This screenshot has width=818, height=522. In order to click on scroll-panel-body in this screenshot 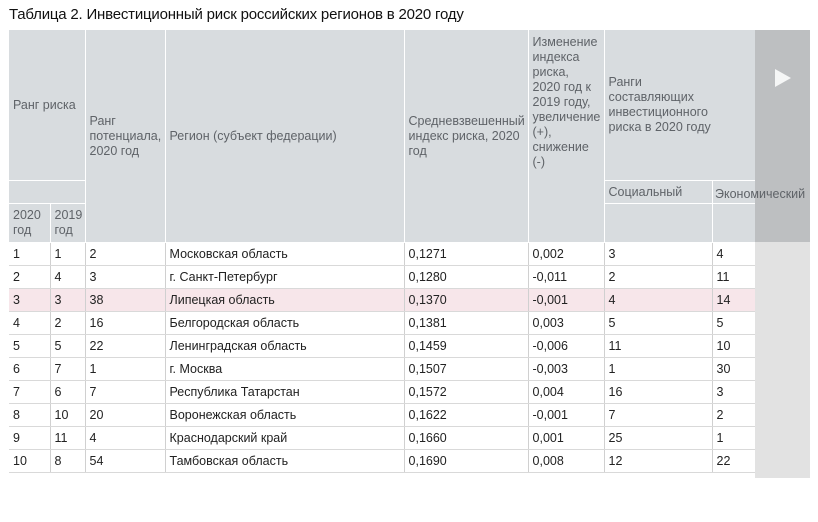, I will do `click(782, 382)`.